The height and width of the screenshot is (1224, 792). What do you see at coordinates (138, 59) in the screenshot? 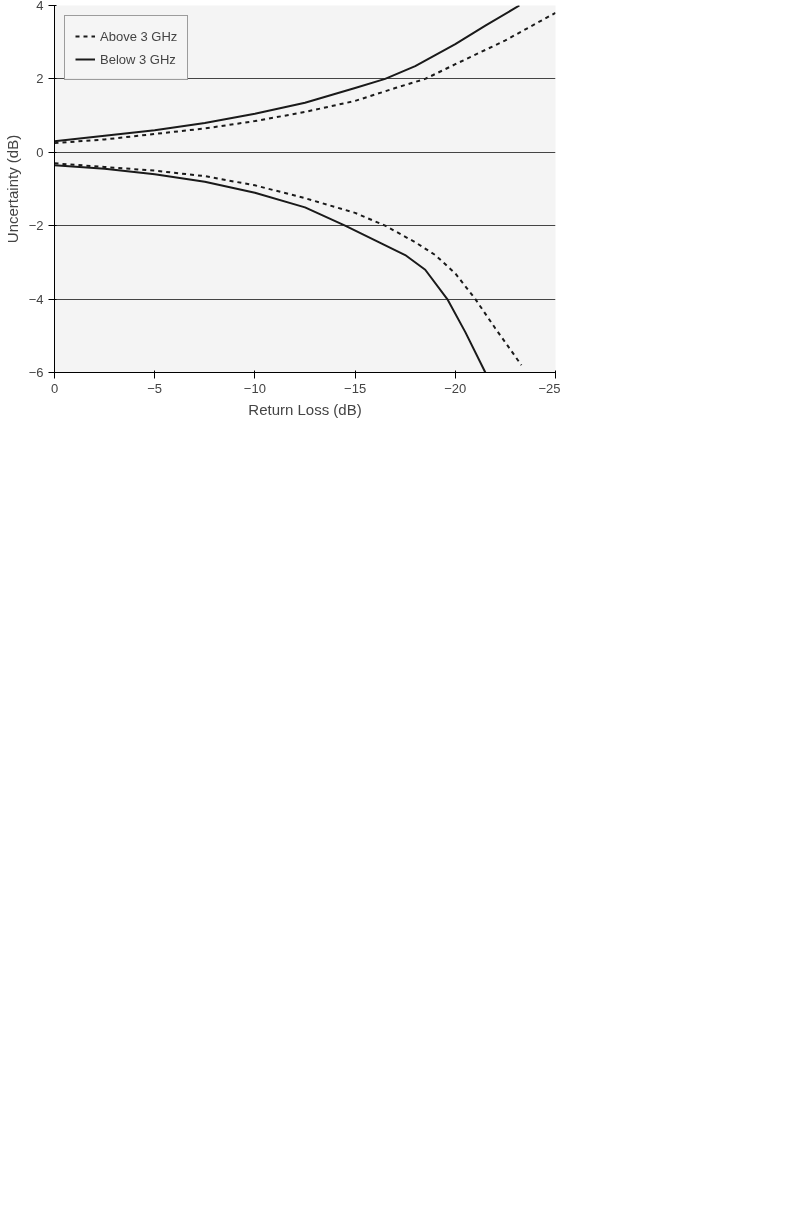
I see `legend-label: Below 3 GHz` at bounding box center [138, 59].